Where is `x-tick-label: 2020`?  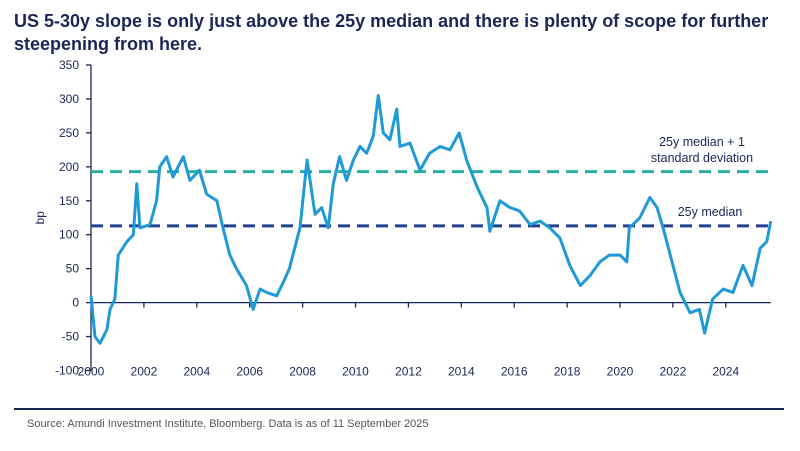
x-tick-label: 2020 is located at coordinates (620, 371).